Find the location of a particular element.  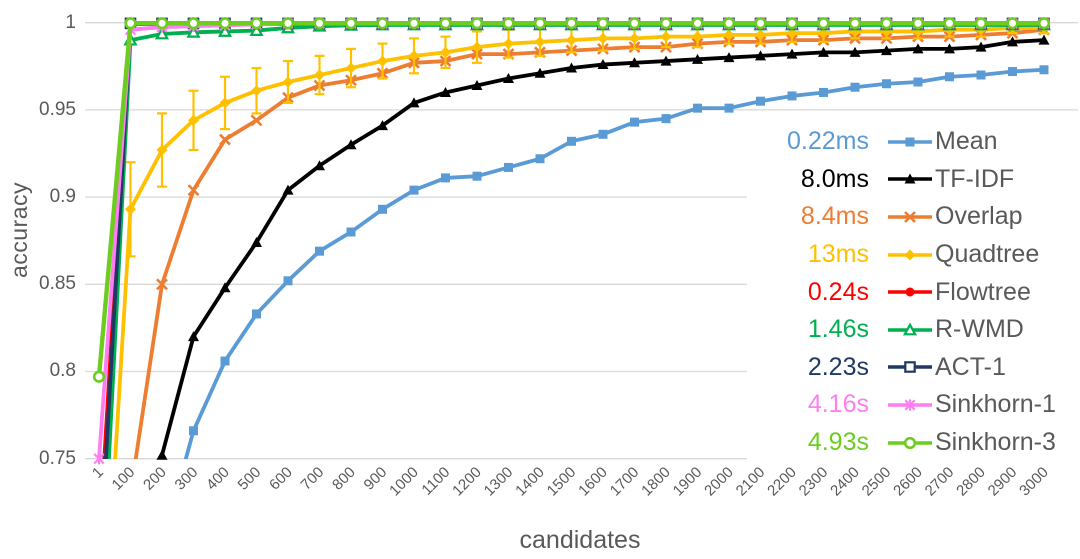

svg-text: 2200 is located at coordinates (782, 482).